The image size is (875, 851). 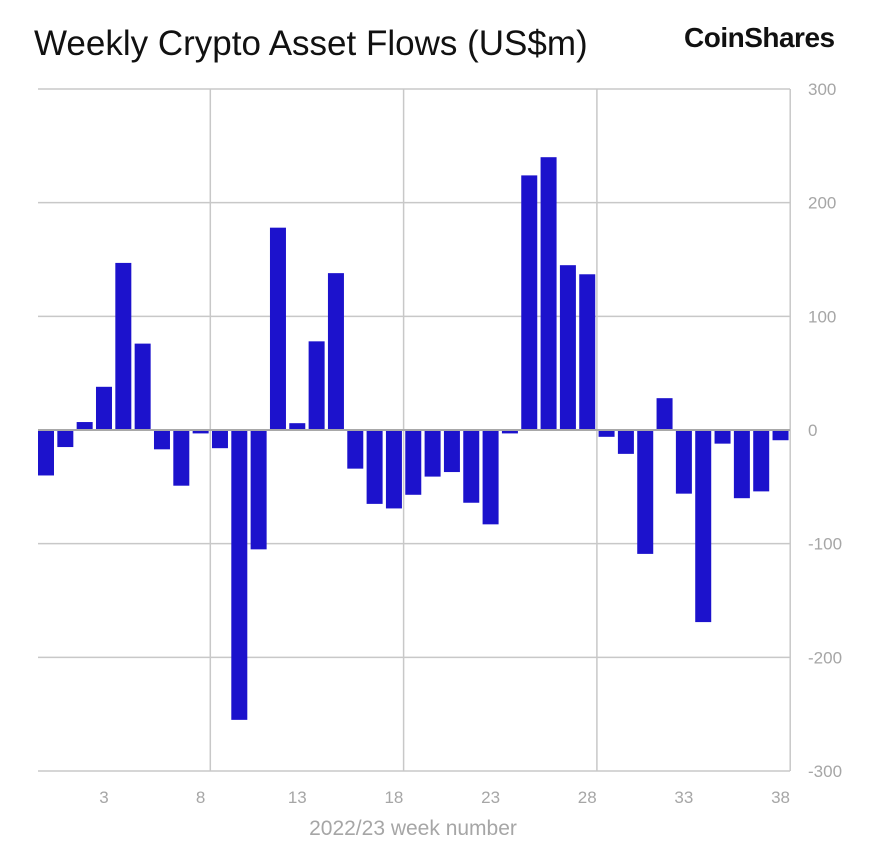 I want to click on x-tick-label: 38, so click(x=780, y=797).